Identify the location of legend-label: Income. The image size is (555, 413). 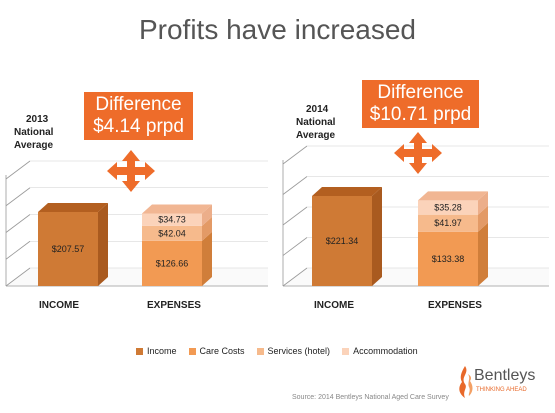
(162, 351).